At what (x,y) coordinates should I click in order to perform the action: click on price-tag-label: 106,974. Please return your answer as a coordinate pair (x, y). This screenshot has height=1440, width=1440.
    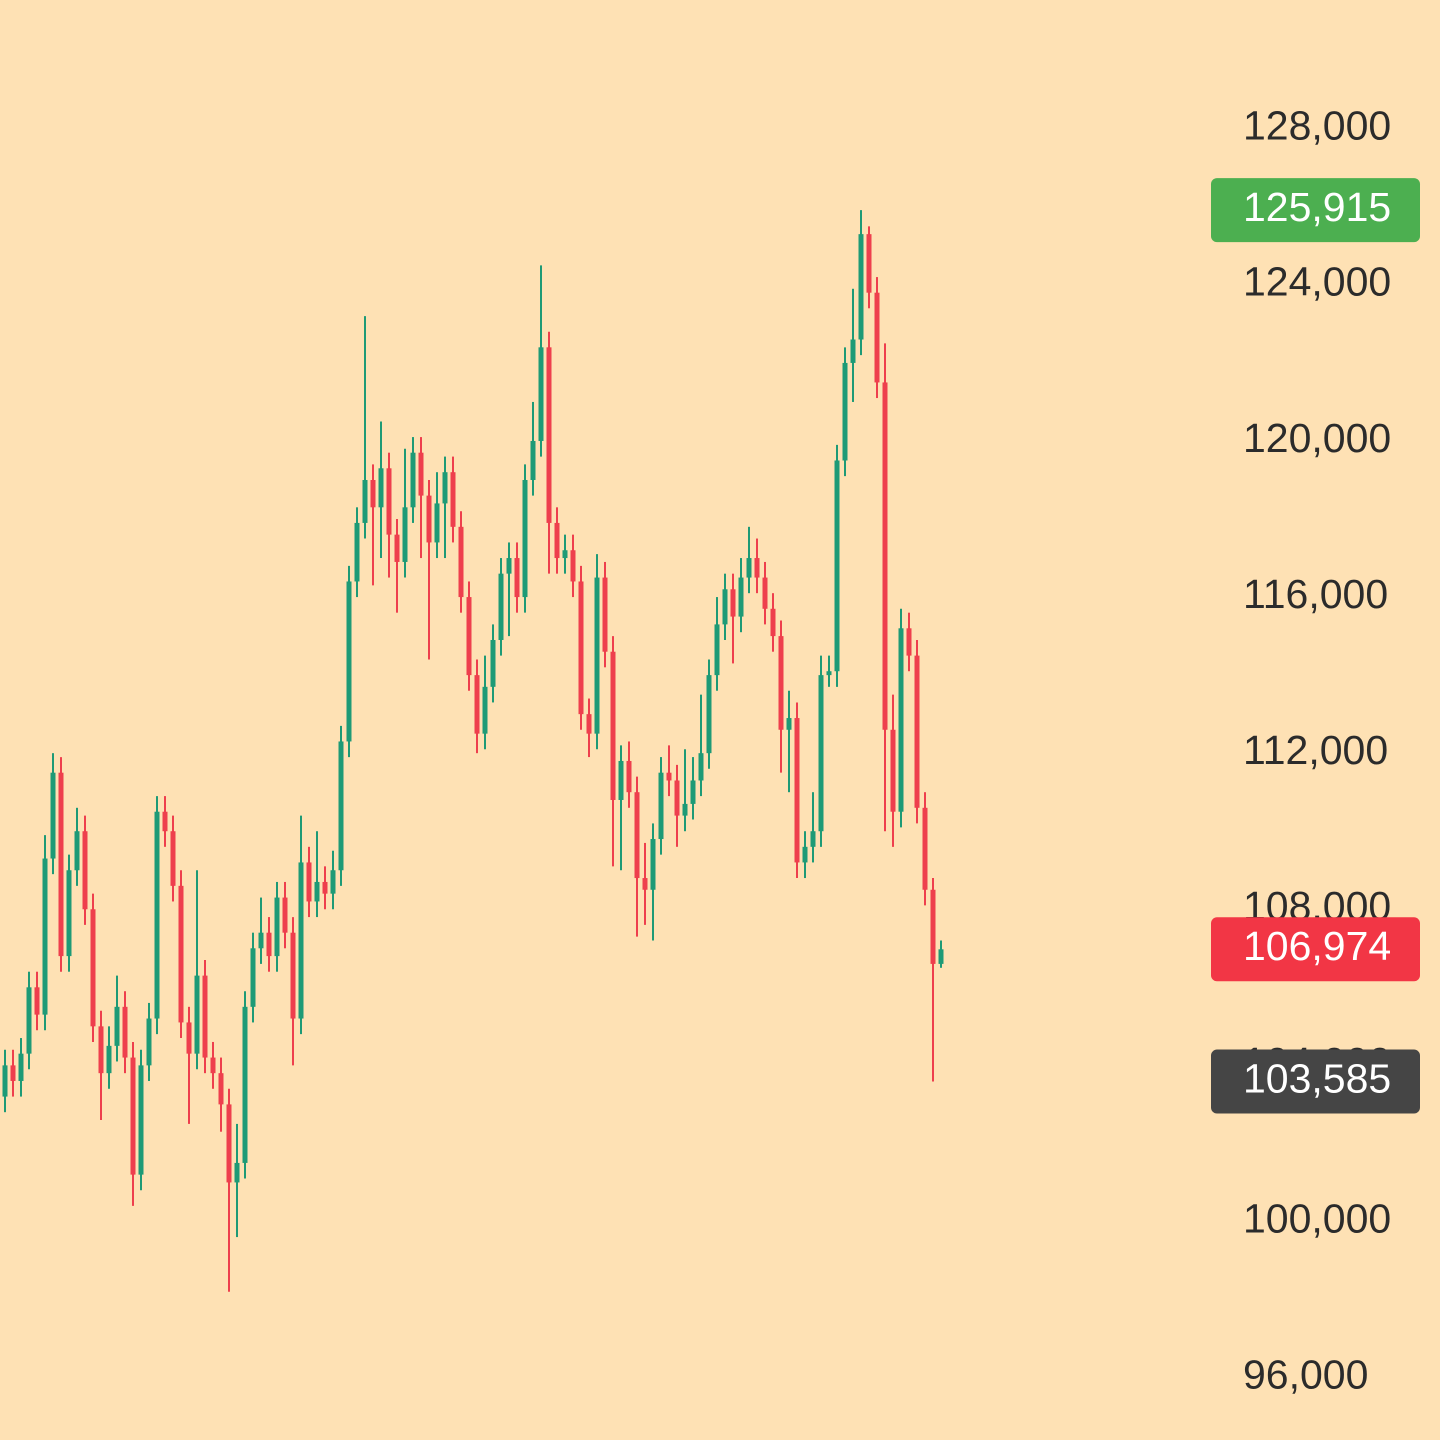
    Looking at the image, I should click on (1317, 946).